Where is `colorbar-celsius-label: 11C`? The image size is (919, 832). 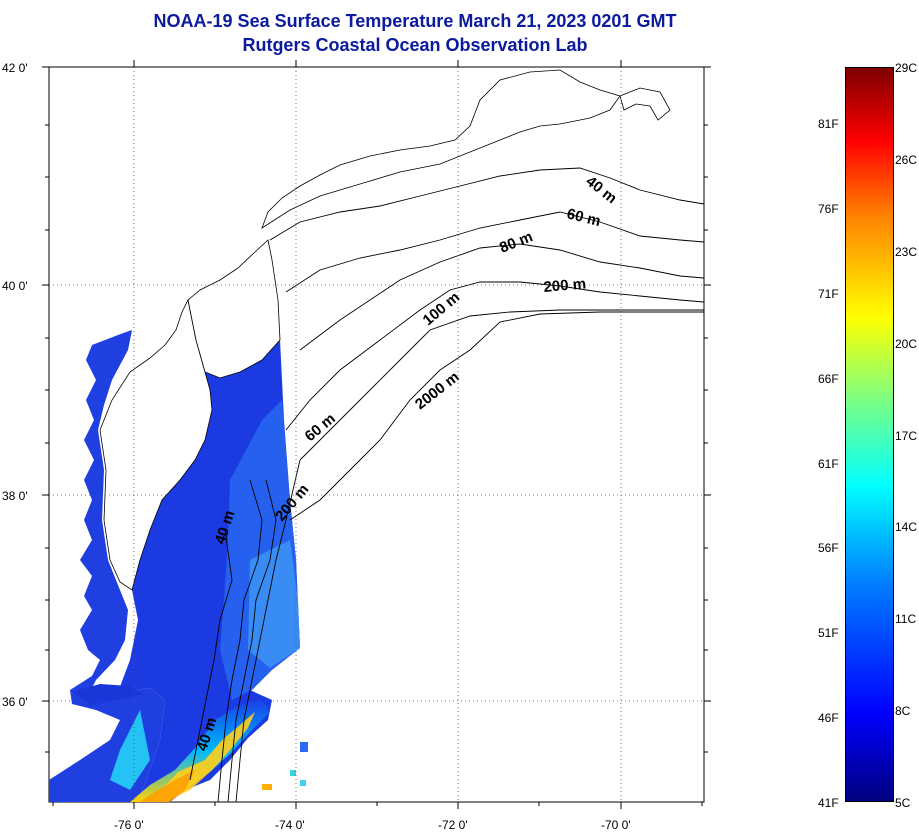
colorbar-celsius-label: 11C is located at coordinates (906, 619).